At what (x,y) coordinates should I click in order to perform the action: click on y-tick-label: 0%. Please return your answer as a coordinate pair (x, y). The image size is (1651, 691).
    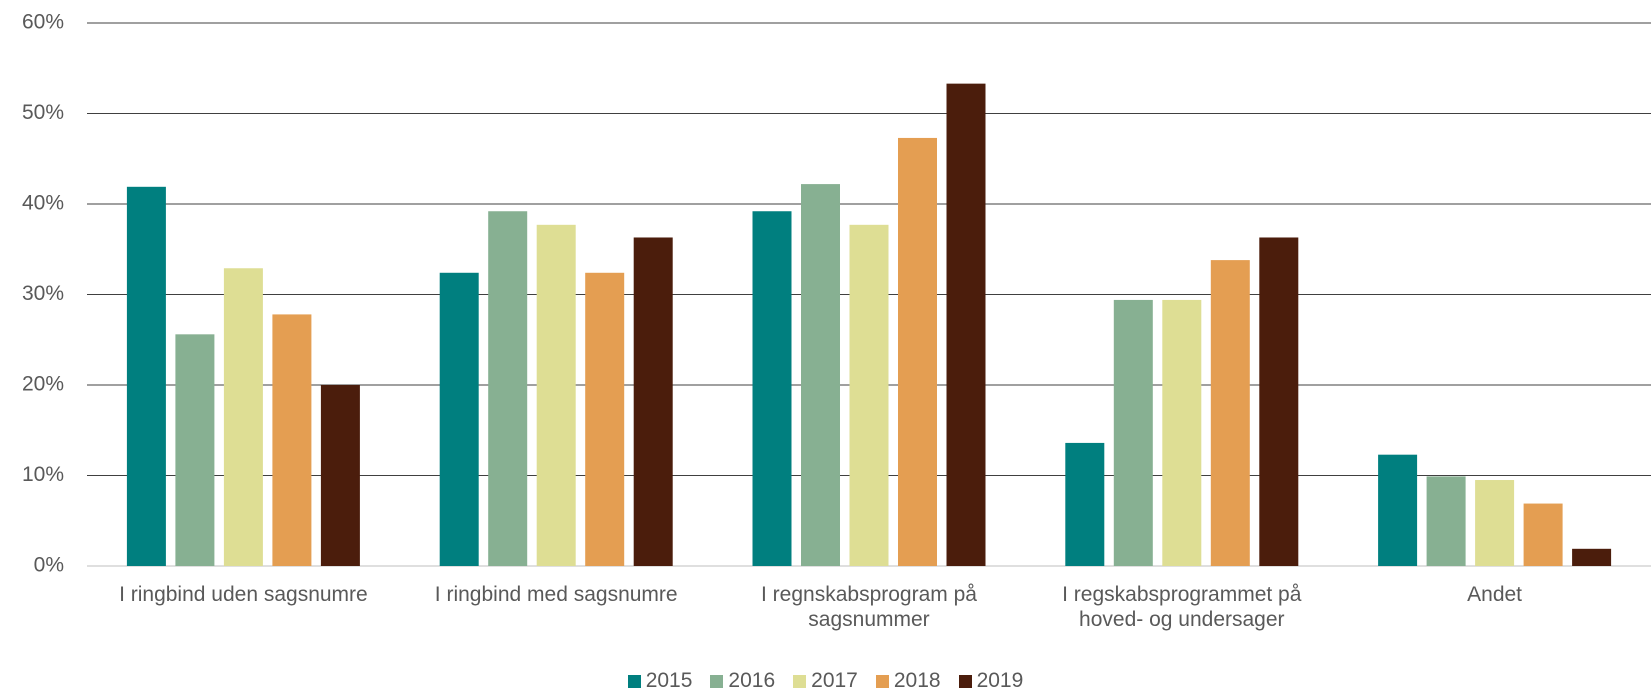
    Looking at the image, I should click on (49, 565).